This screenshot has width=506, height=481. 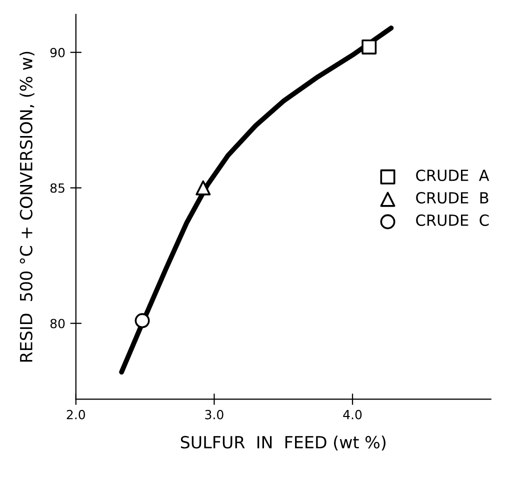 What do you see at coordinates (452, 198) in the screenshot?
I see `legend-label: CRUDE B` at bounding box center [452, 198].